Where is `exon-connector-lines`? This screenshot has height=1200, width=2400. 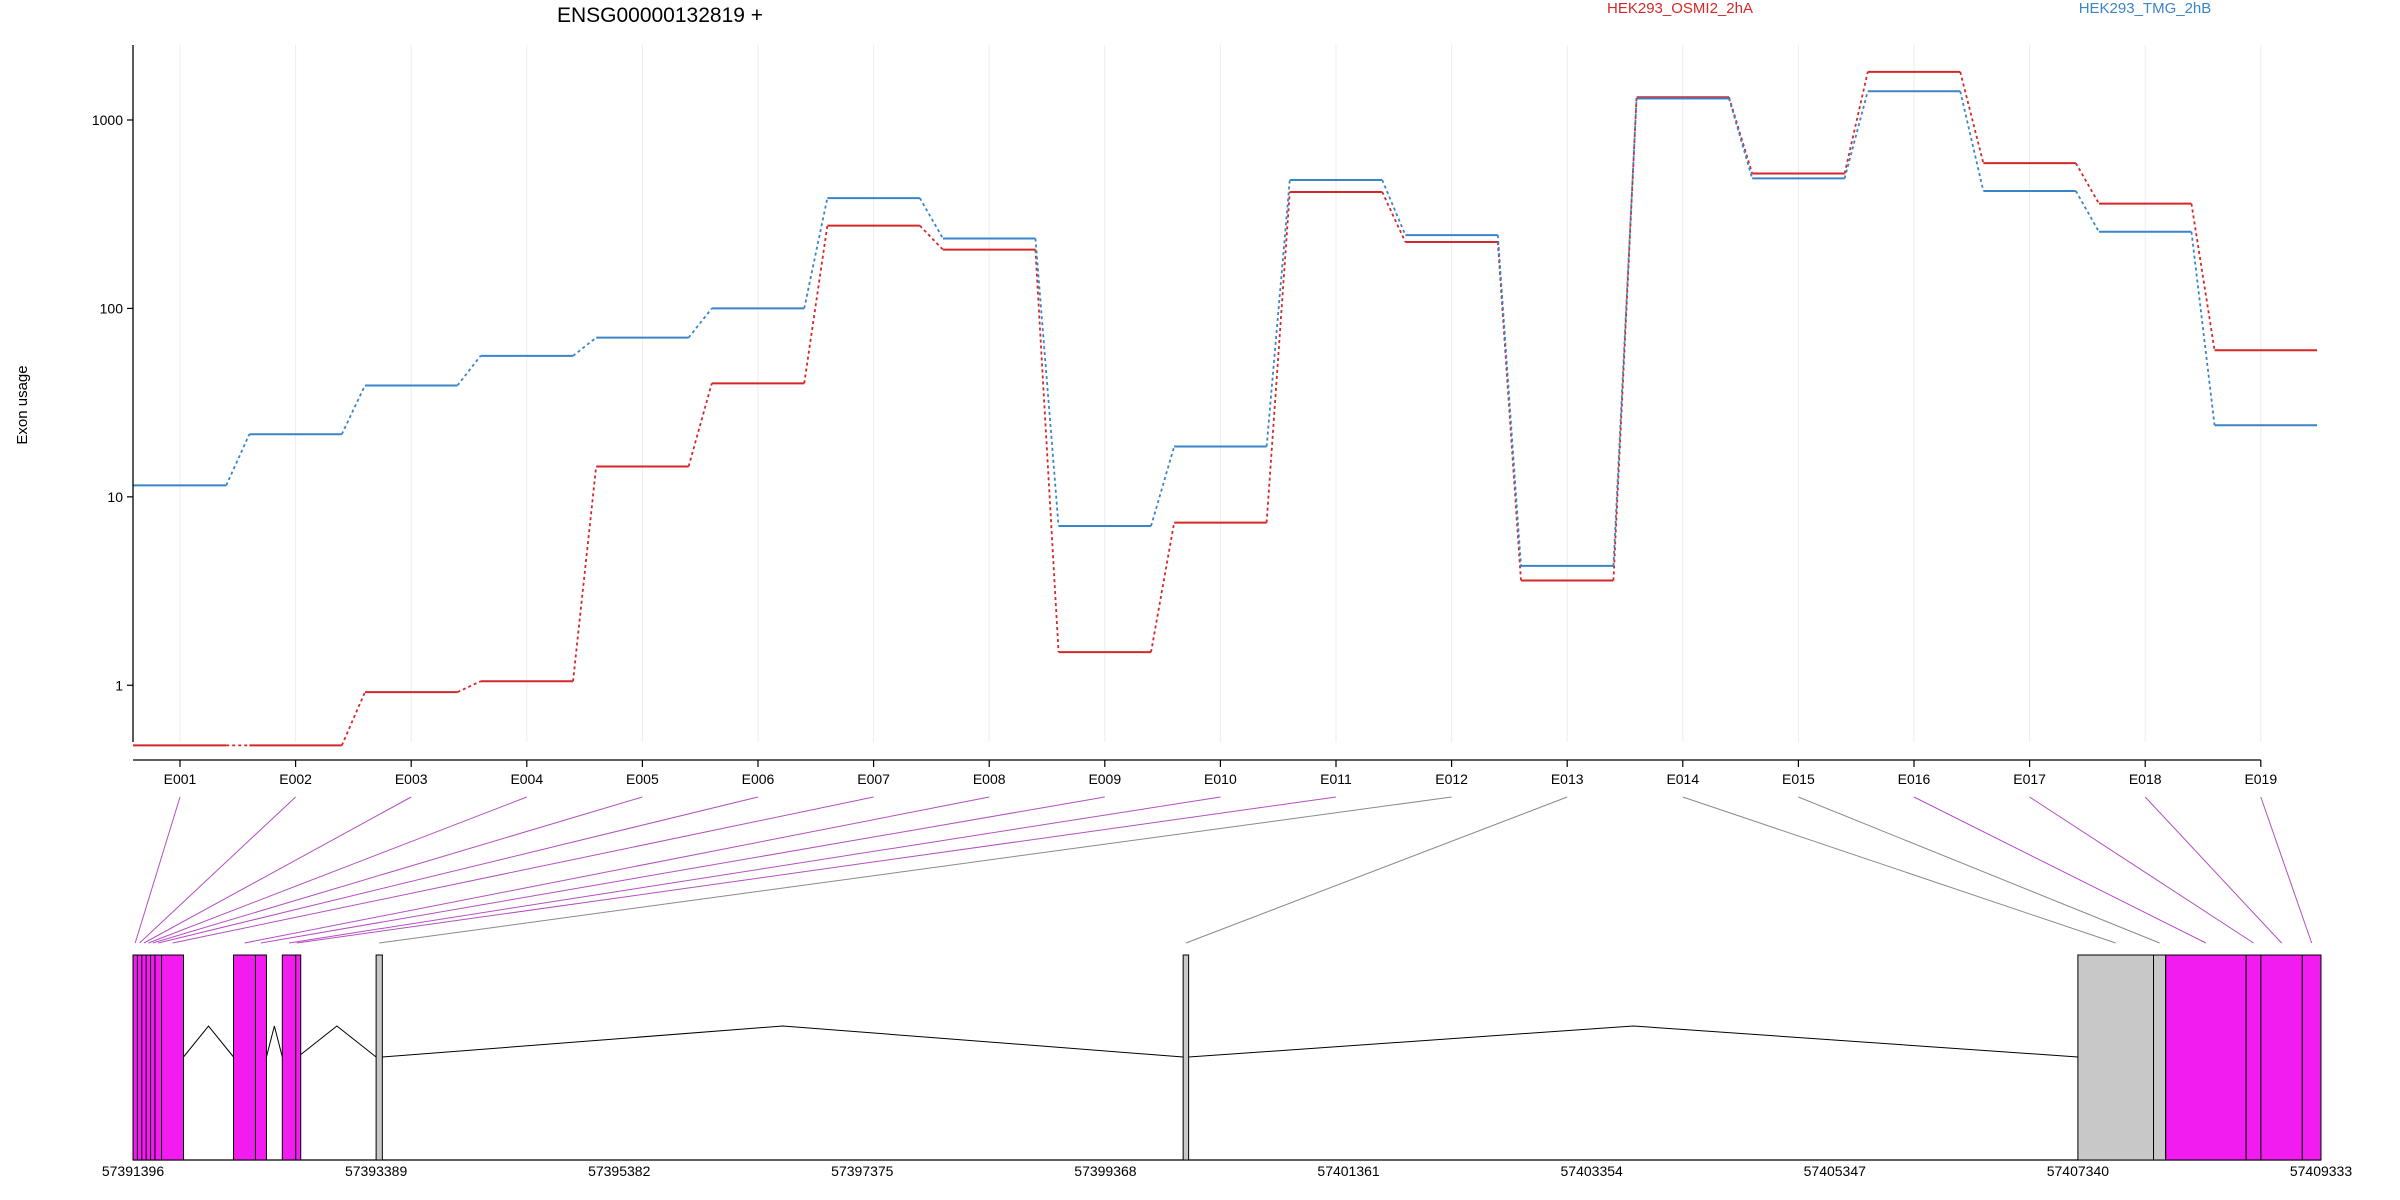
exon-connector-lines is located at coordinates (1223, 870).